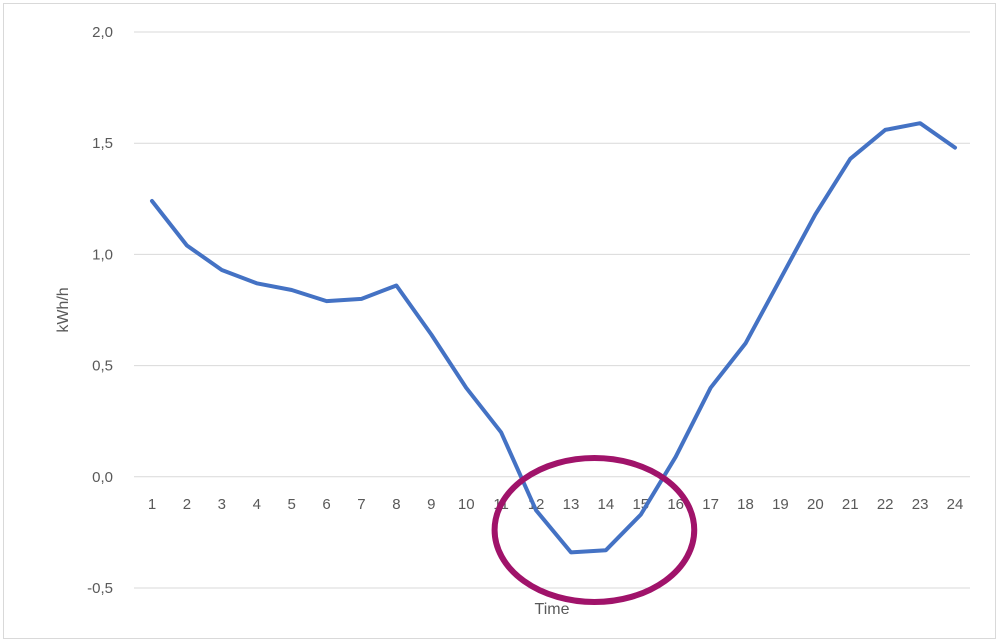  I want to click on highlight-ellipse, so click(594, 530).